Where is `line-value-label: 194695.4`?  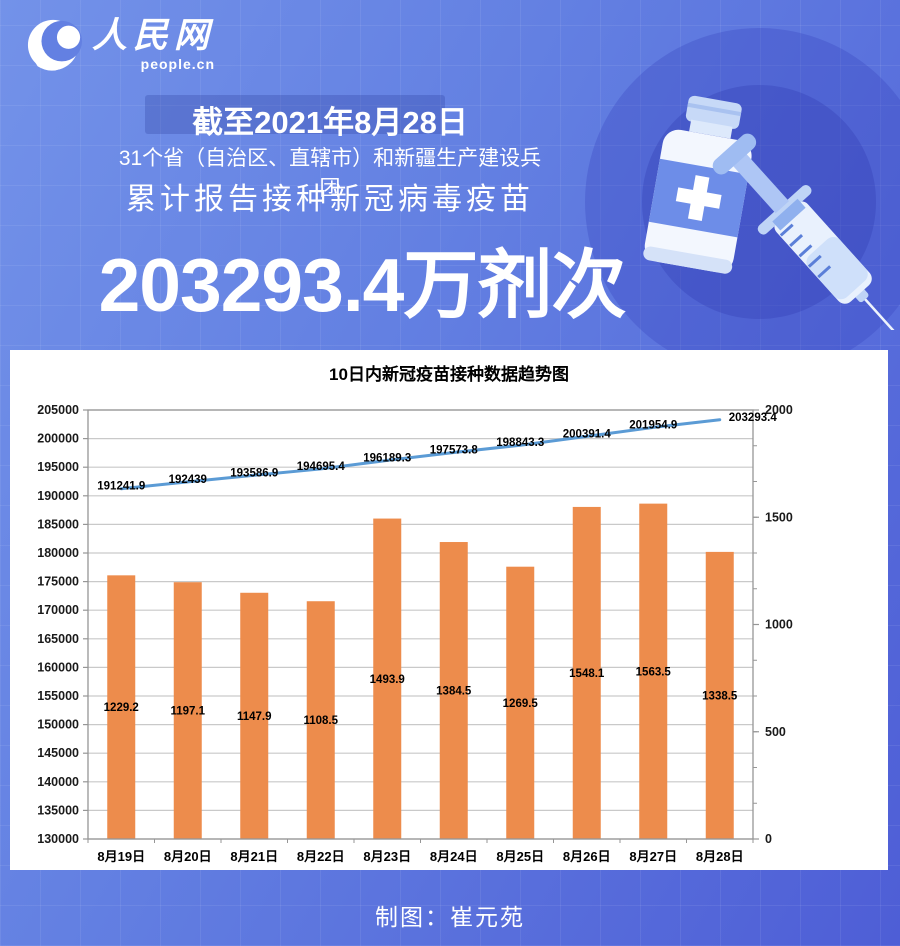
line-value-label: 194695.4 is located at coordinates (321, 467).